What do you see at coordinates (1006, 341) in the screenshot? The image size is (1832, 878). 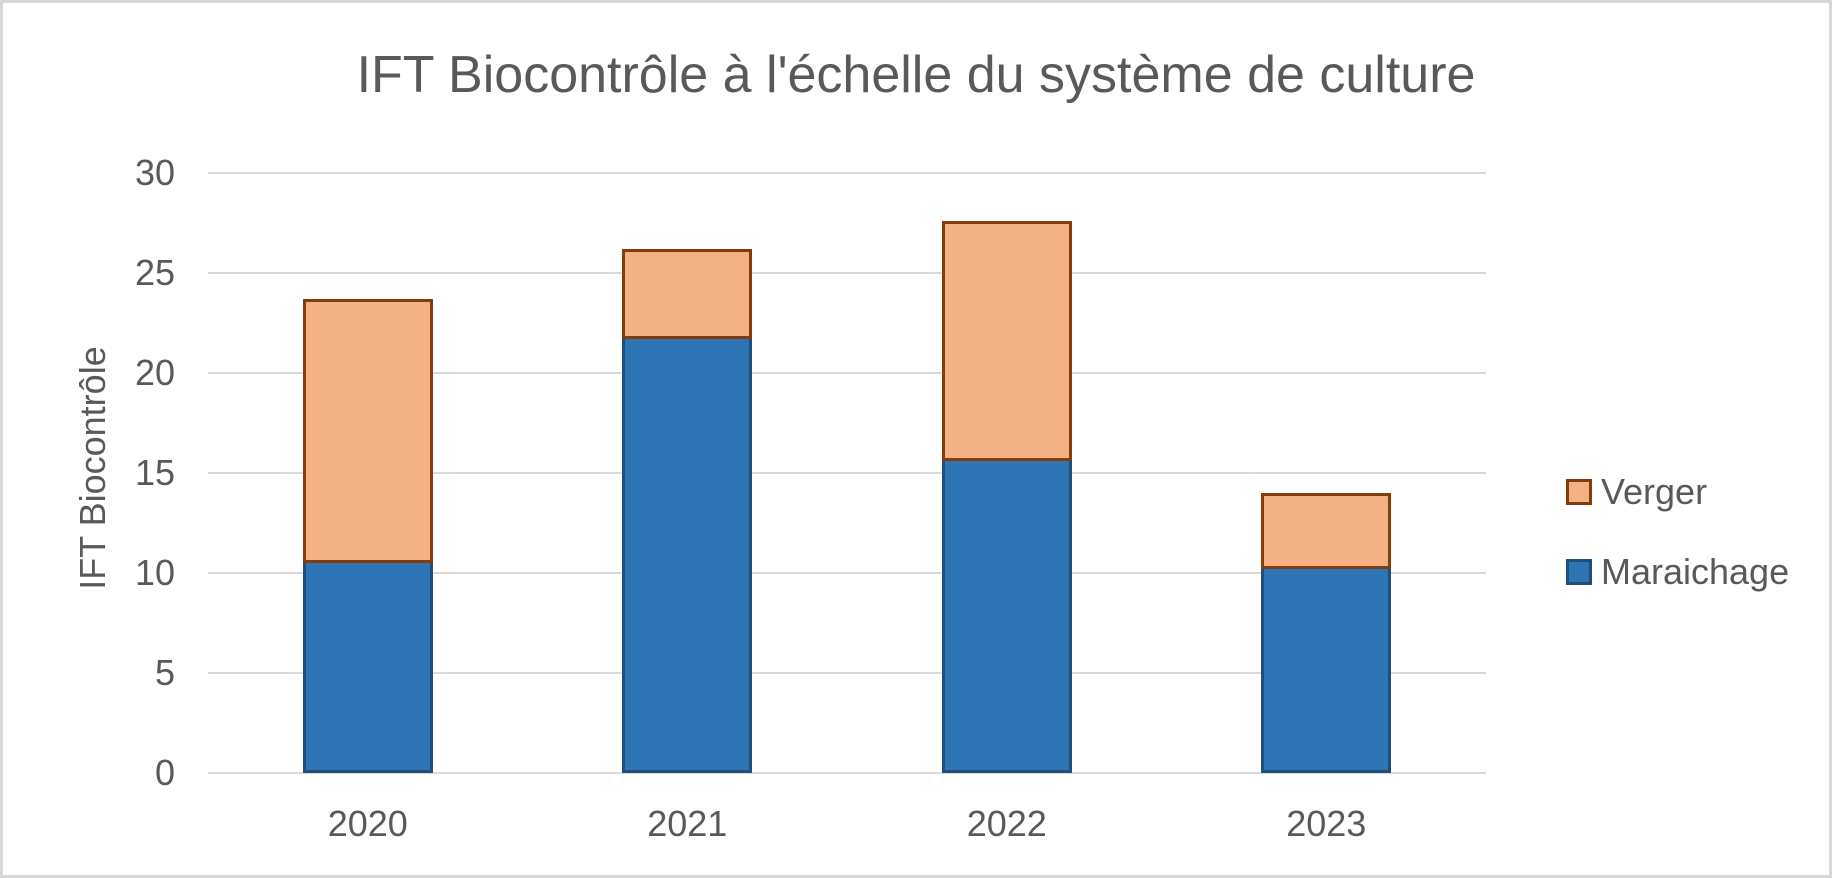 I see `bar-segment-verger-2022` at bounding box center [1006, 341].